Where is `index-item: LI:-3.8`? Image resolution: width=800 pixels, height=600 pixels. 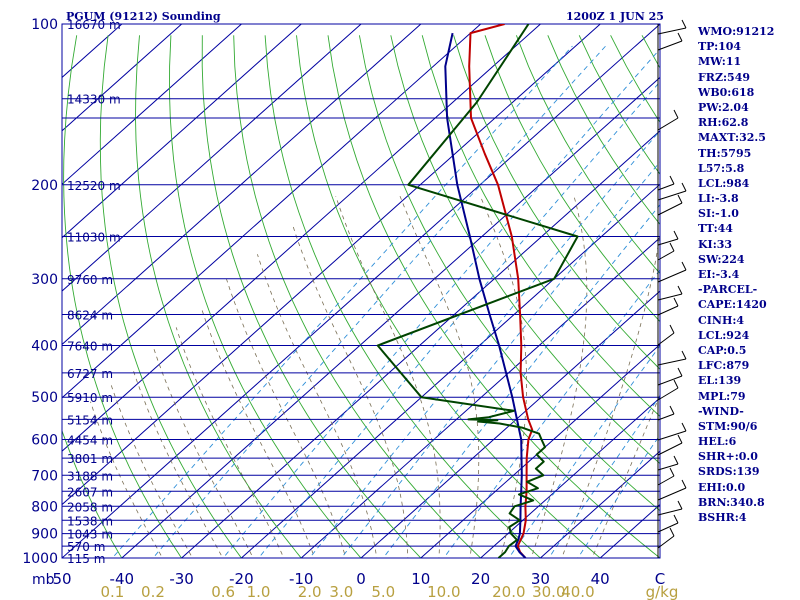
index-item: LI:-3.8 is located at coordinates (718, 199).